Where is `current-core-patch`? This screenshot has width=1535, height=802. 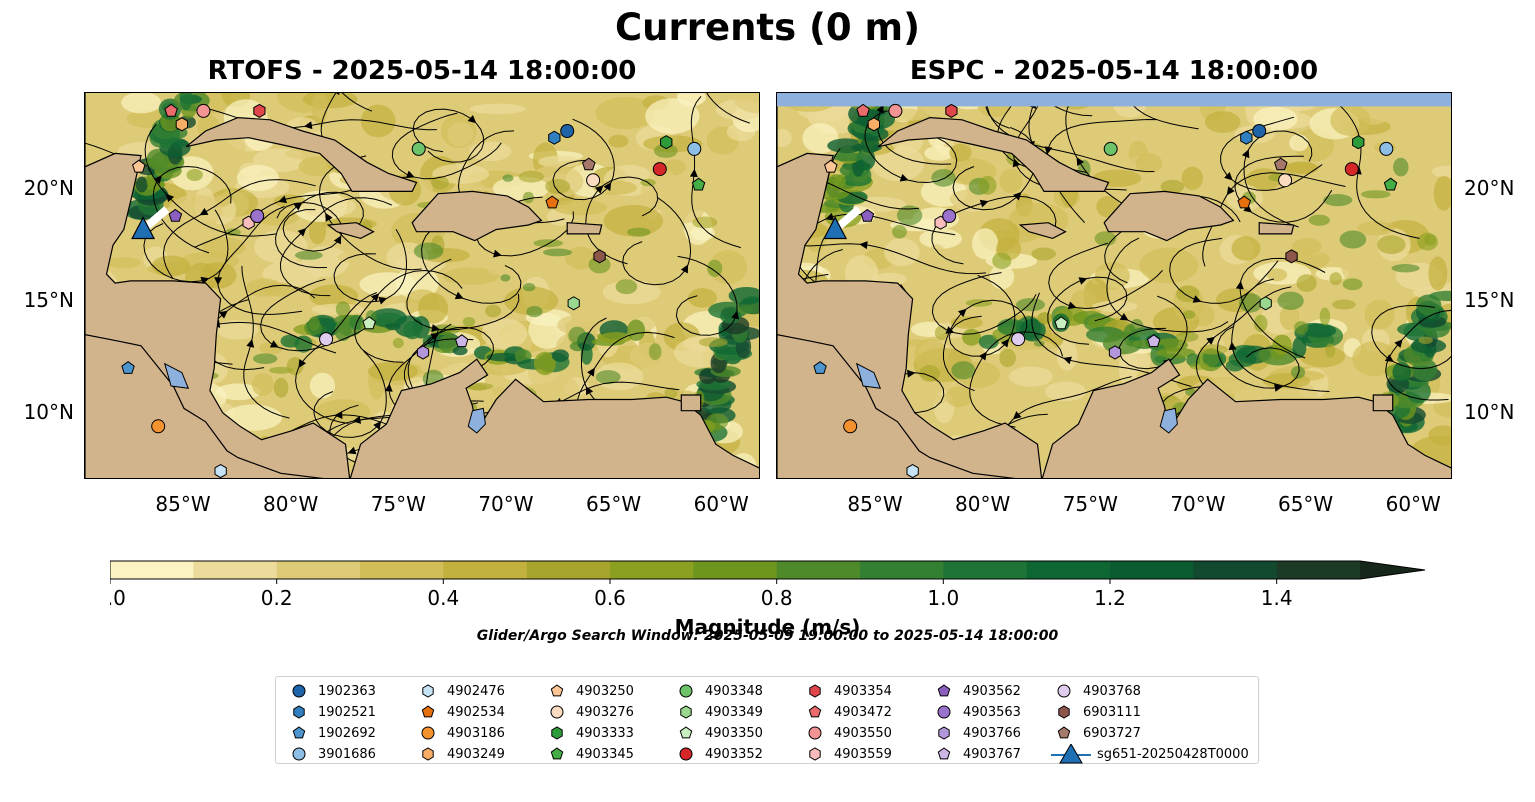 current-core-patch is located at coordinates (1320, 330).